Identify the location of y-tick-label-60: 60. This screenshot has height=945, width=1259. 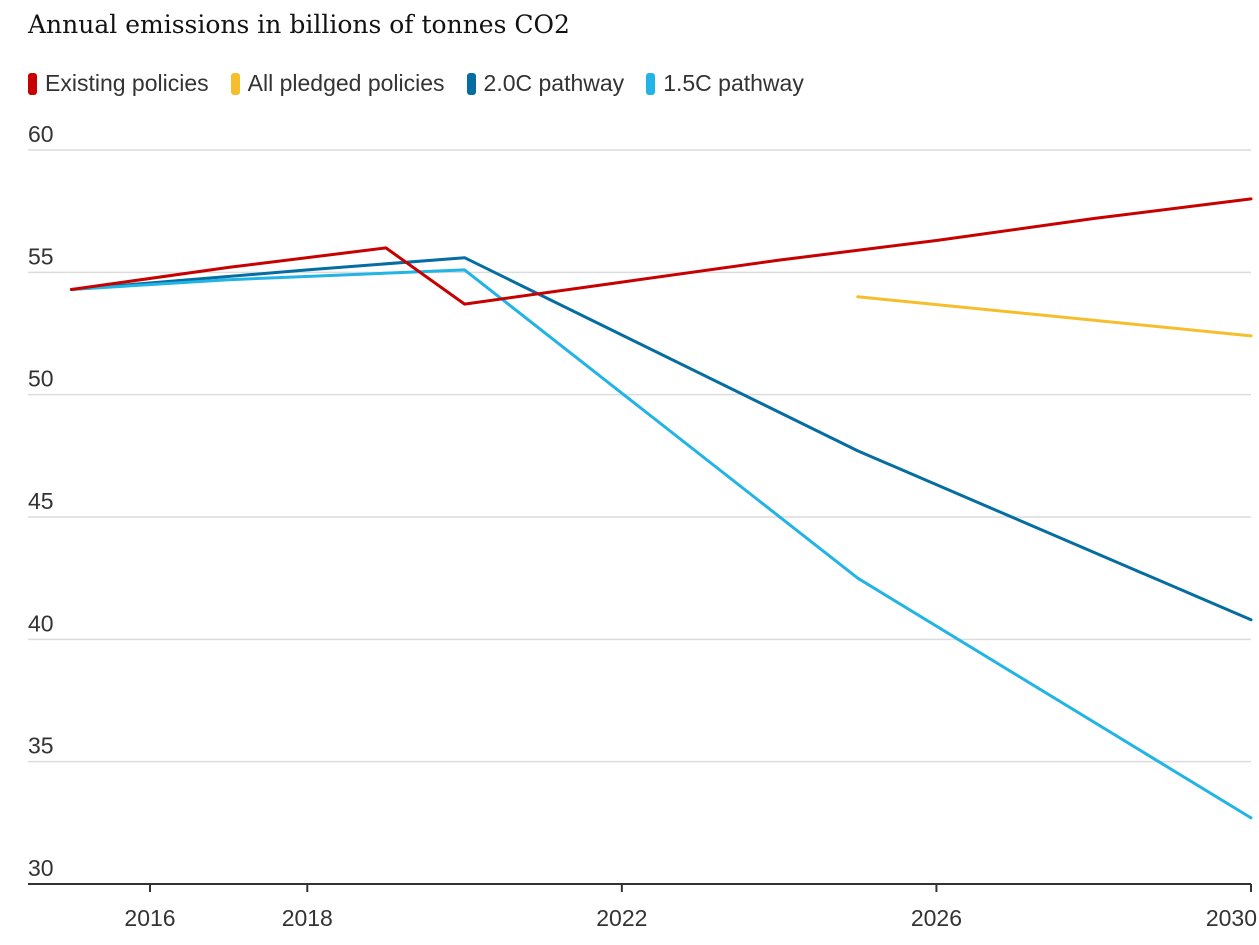
(41, 134).